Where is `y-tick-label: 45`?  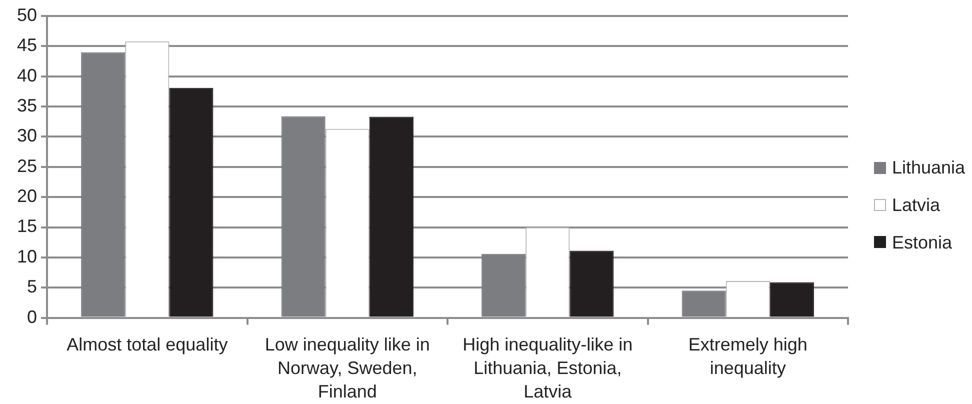
y-tick-label: 45 is located at coordinates (27, 45).